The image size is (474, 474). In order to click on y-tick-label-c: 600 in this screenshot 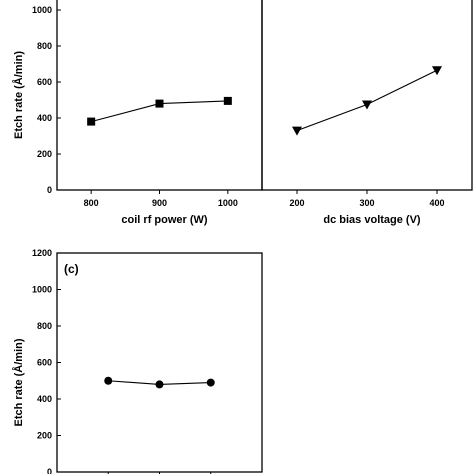, I will do `click(44, 363)`.